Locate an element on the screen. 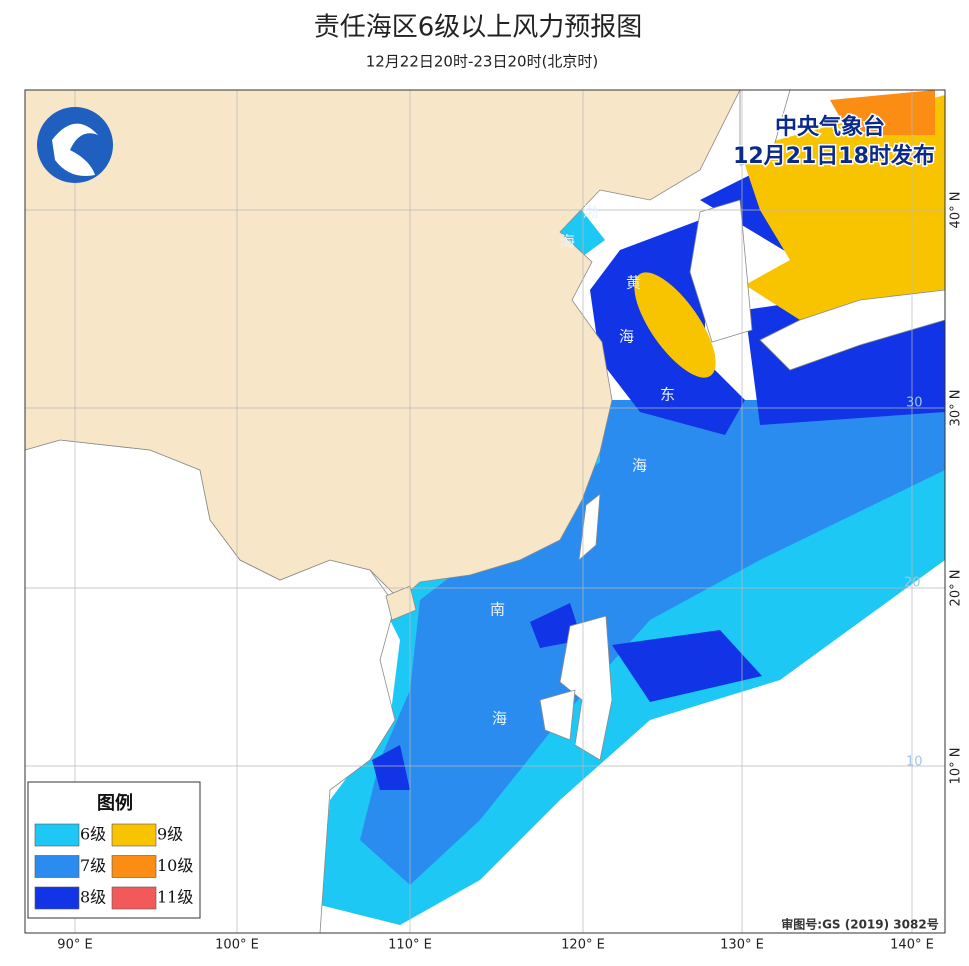  publisher: 中央气象台 is located at coordinates (830, 127).